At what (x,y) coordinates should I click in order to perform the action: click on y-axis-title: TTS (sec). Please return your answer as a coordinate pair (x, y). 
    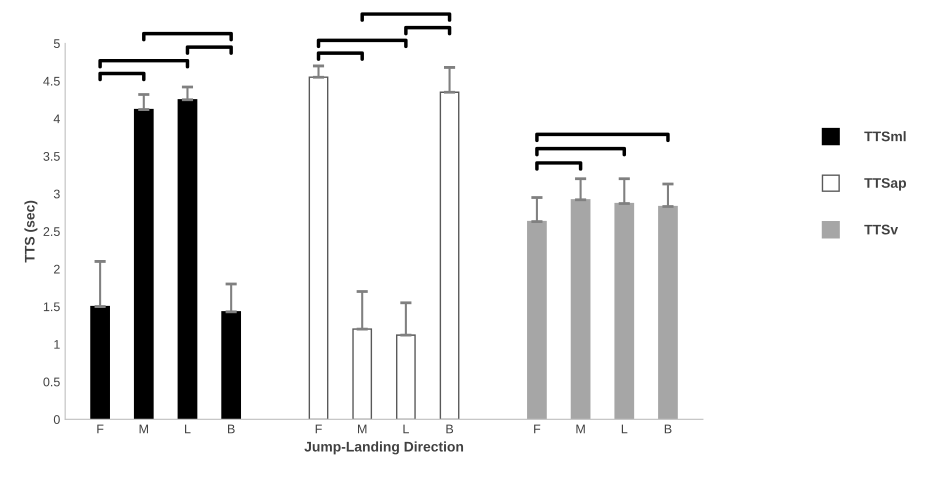
    Looking at the image, I should click on (31, 231).